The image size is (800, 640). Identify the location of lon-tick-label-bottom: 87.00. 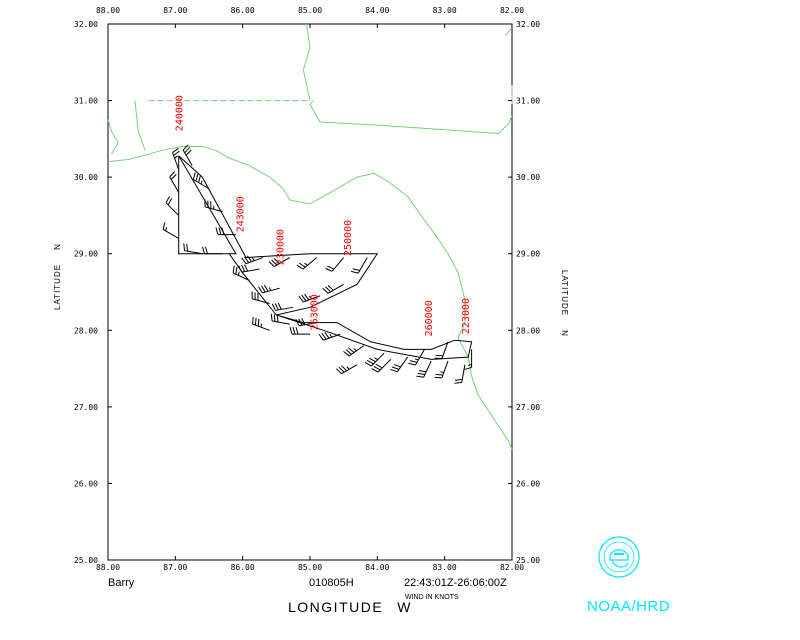
(175, 567).